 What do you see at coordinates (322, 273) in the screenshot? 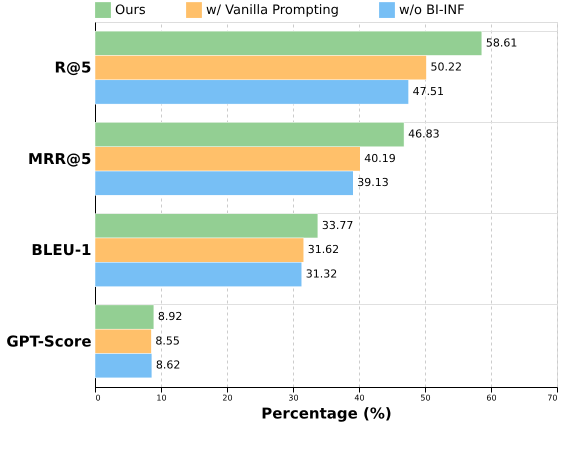
I see `data-label: 31.32` at bounding box center [322, 273].